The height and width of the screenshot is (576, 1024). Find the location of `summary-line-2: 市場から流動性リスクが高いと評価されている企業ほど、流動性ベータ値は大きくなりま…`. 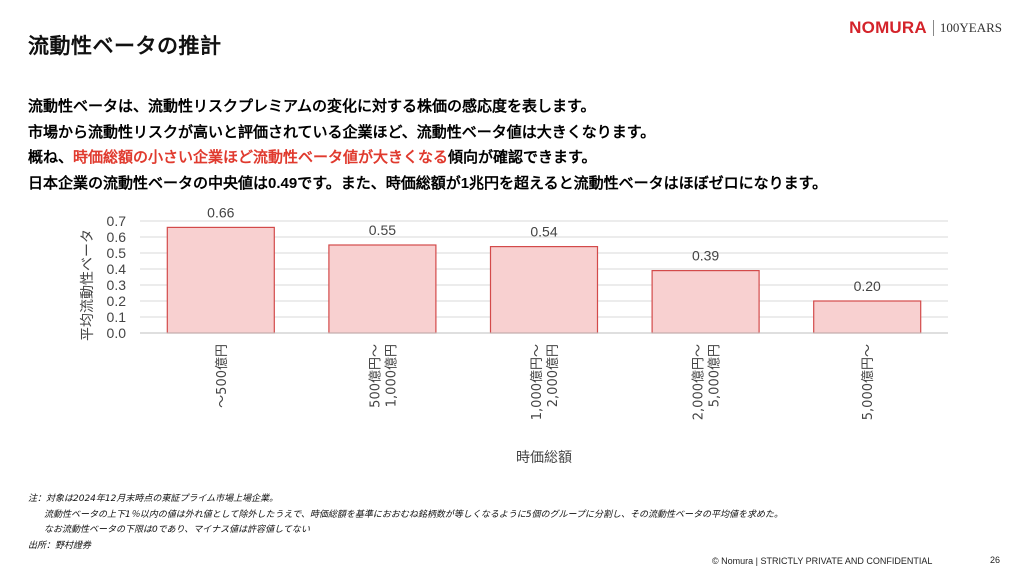

summary-line-2: 市場から流動性リスクが高いと評価されている企業ほど、流動性ベータ値は大きくなりま… is located at coordinates (342, 132).